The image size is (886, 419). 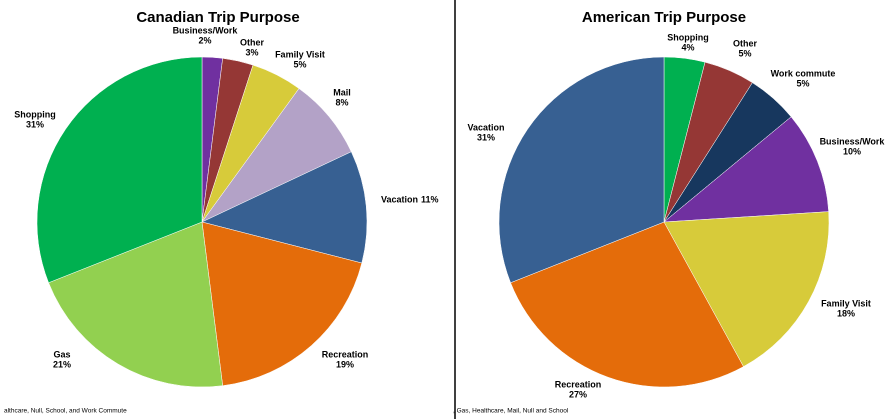 I want to click on slice-value-label: 27%, so click(x=578, y=394).